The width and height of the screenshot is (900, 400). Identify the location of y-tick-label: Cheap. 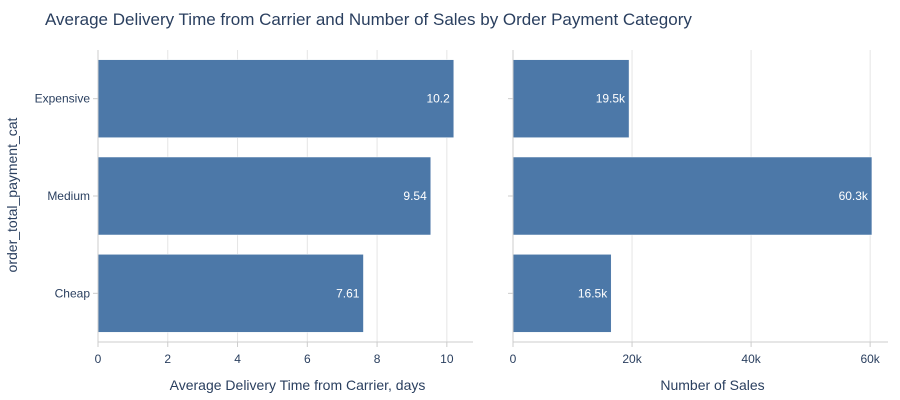
(73, 293).